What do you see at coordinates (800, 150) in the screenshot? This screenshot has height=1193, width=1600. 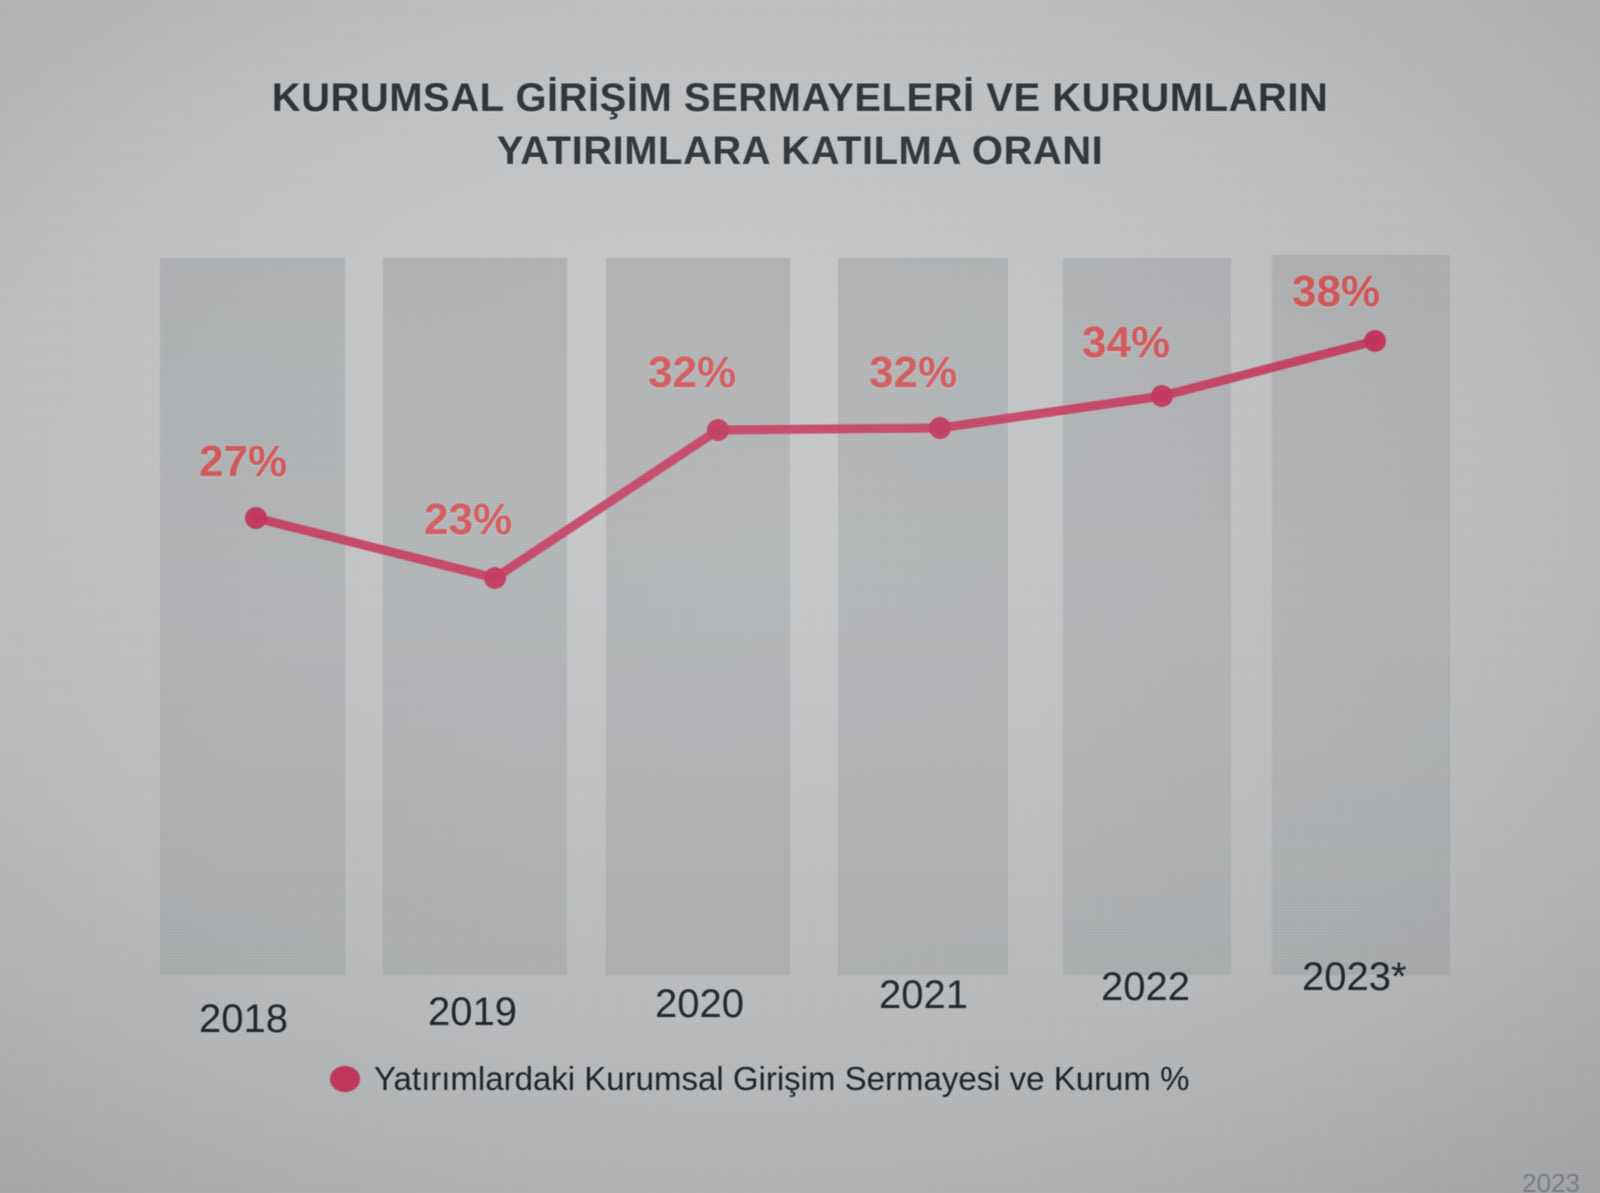 I see `chart-title-line-2: YATIRIMLARA KATILMA ORANI` at bounding box center [800, 150].